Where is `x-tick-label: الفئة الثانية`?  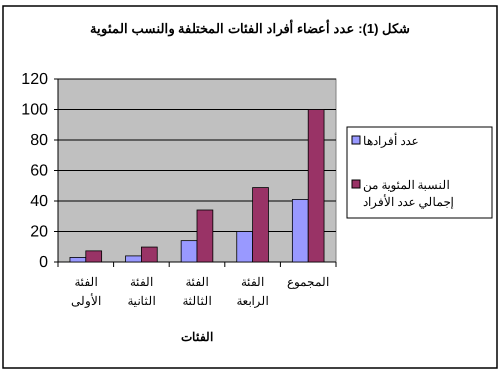
x-tick-label: الفئة الثانية is located at coordinates (141, 291).